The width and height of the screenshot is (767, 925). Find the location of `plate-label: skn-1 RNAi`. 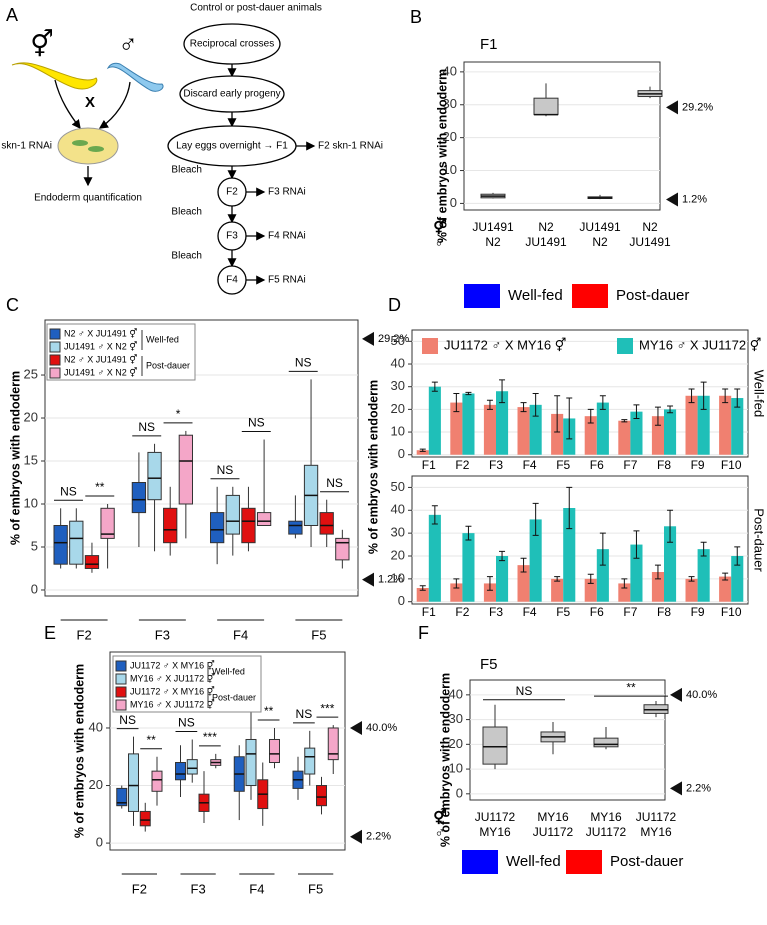

plate-label: skn-1 RNAi is located at coordinates (26, 146).